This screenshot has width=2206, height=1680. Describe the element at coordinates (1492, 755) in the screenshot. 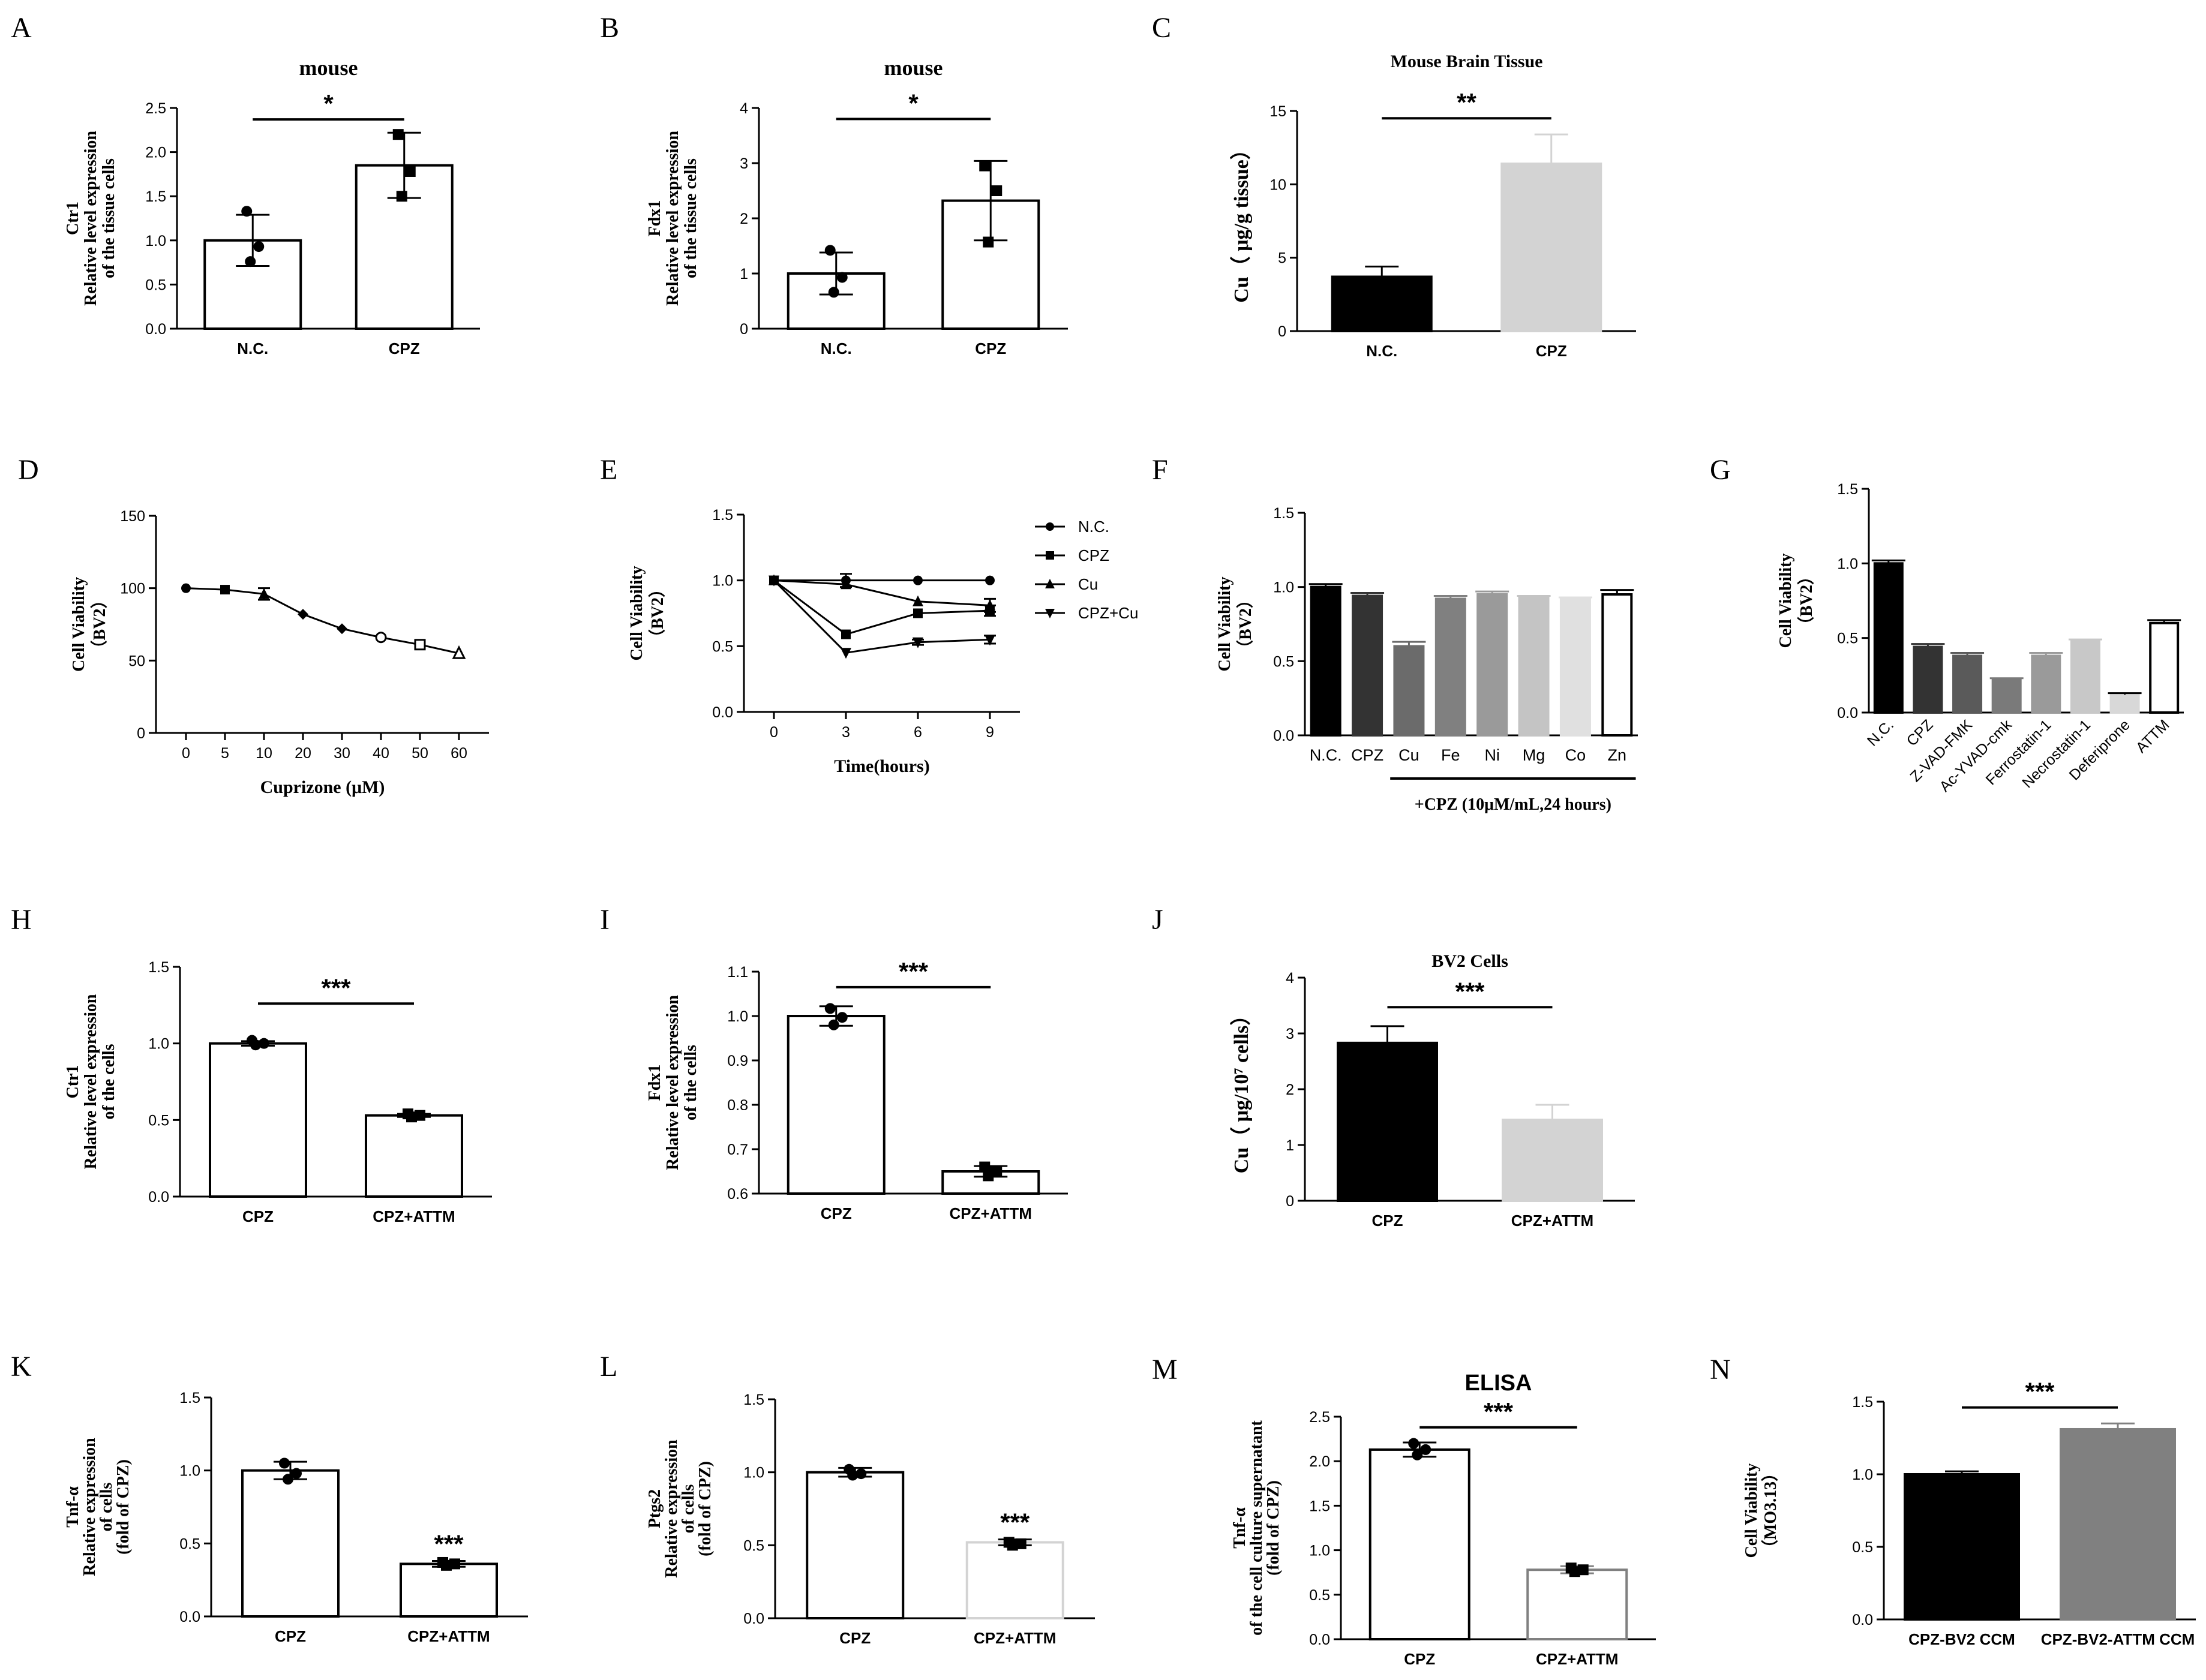

I see `x-tick-label: Ni` at that location.